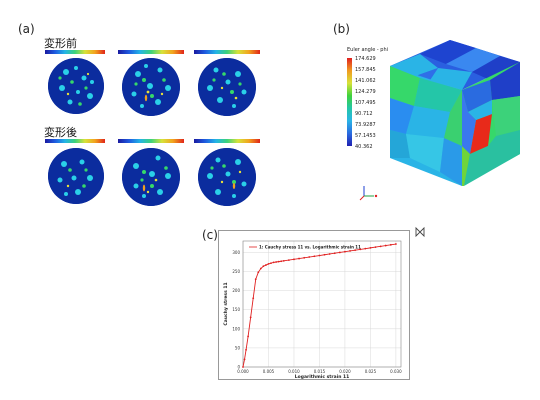  Describe the element at coordinates (226, 303) in the screenshot. I see `y-axis-label: Cauchy stress 11` at that location.